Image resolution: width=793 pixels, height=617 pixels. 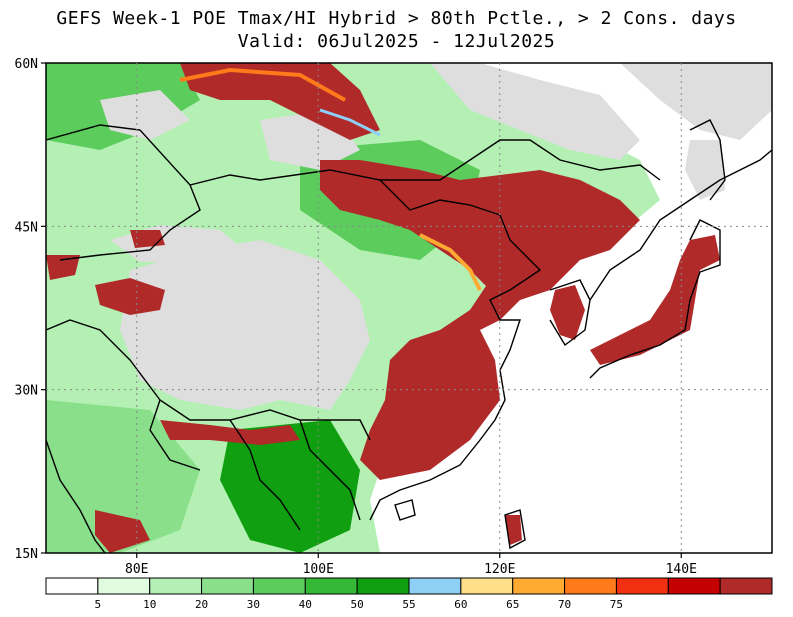 I want to click on chart-subtitle: Valid: 06Jul2025 - 12Jul2025, so click(x=396, y=41).